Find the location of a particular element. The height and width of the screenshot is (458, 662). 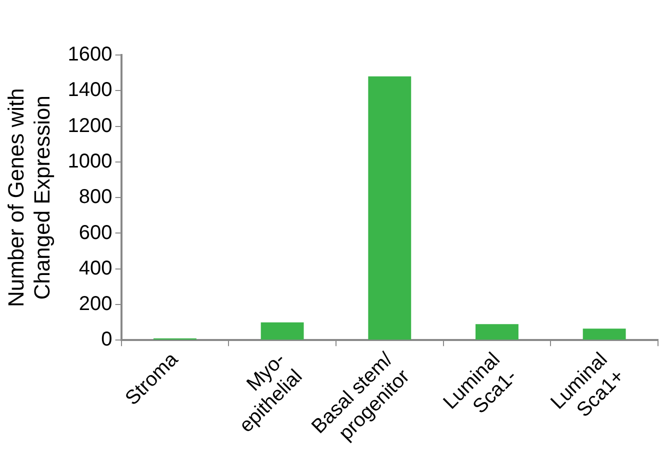

y-tick-label: 600 is located at coordinates (95, 233).